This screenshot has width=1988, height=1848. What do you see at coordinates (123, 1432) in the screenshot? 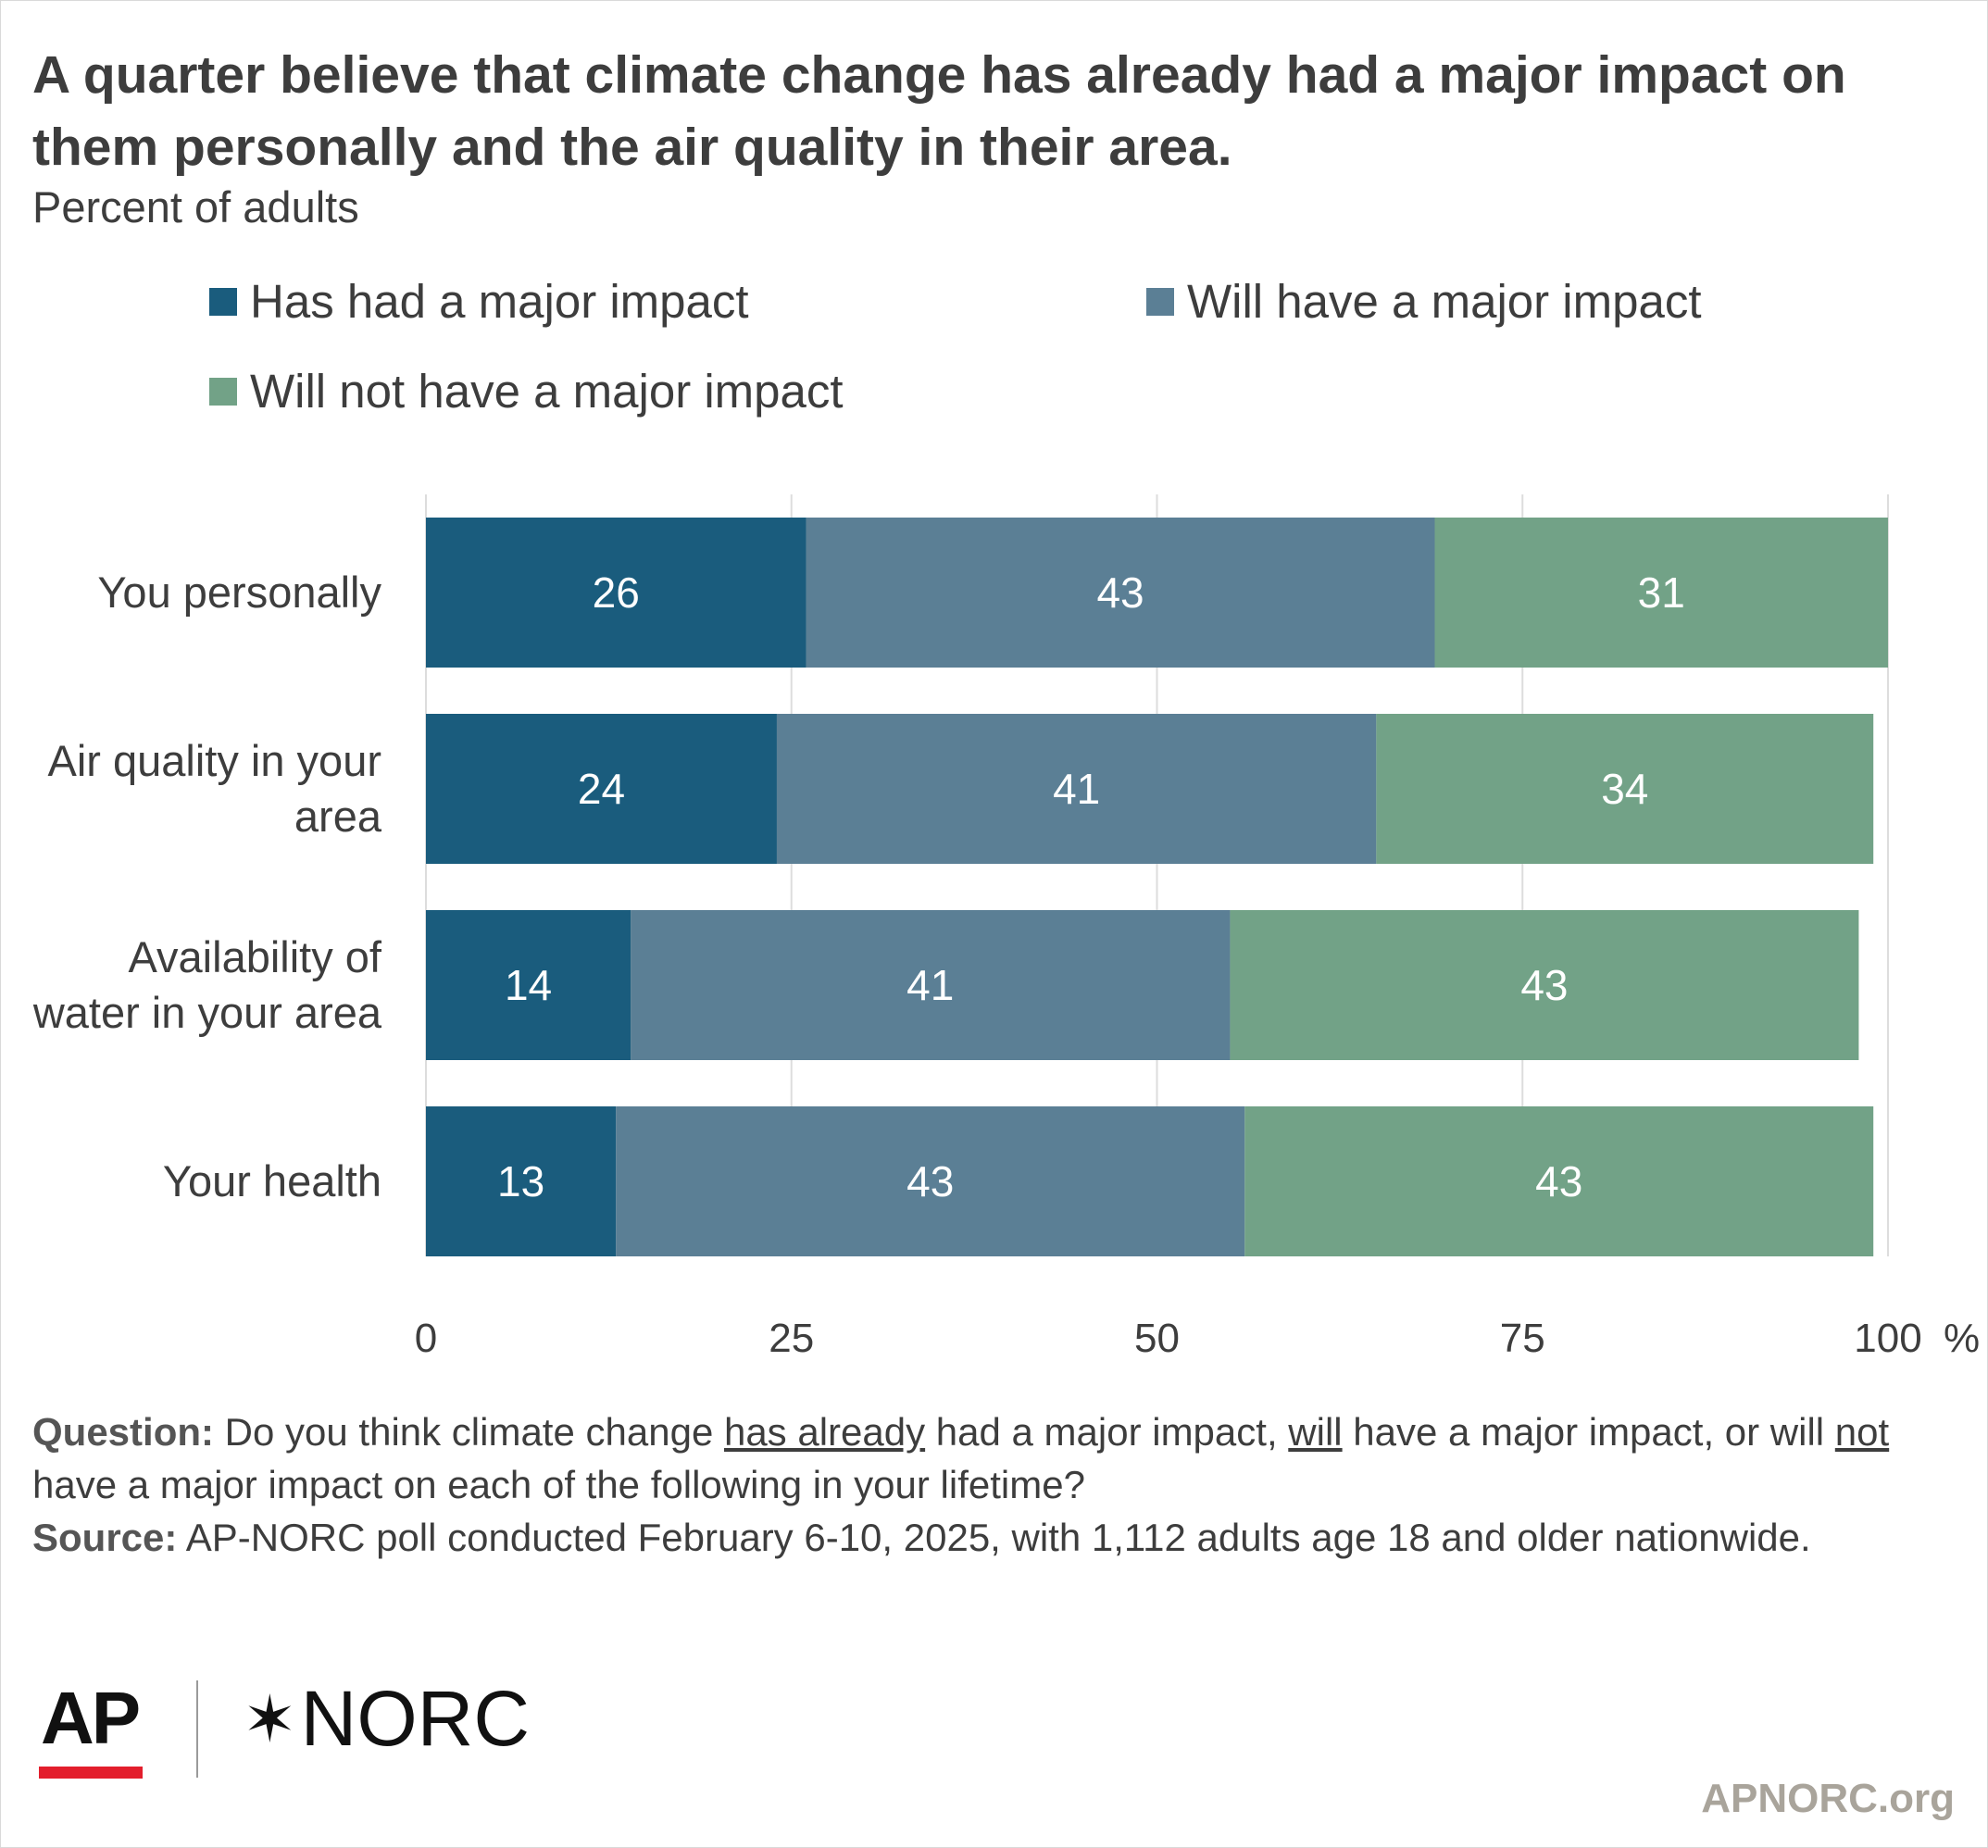
I see `question-label: Question:` at bounding box center [123, 1432].